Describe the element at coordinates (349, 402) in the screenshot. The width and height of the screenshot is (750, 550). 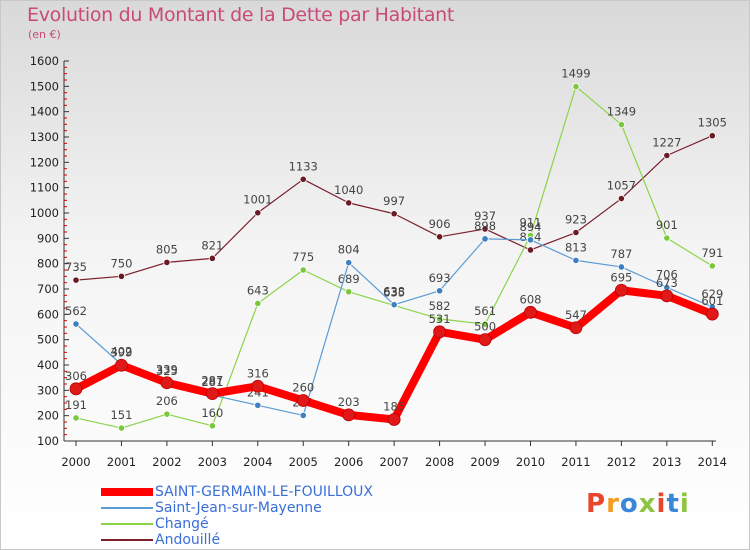
I see `data-label: 203` at that location.